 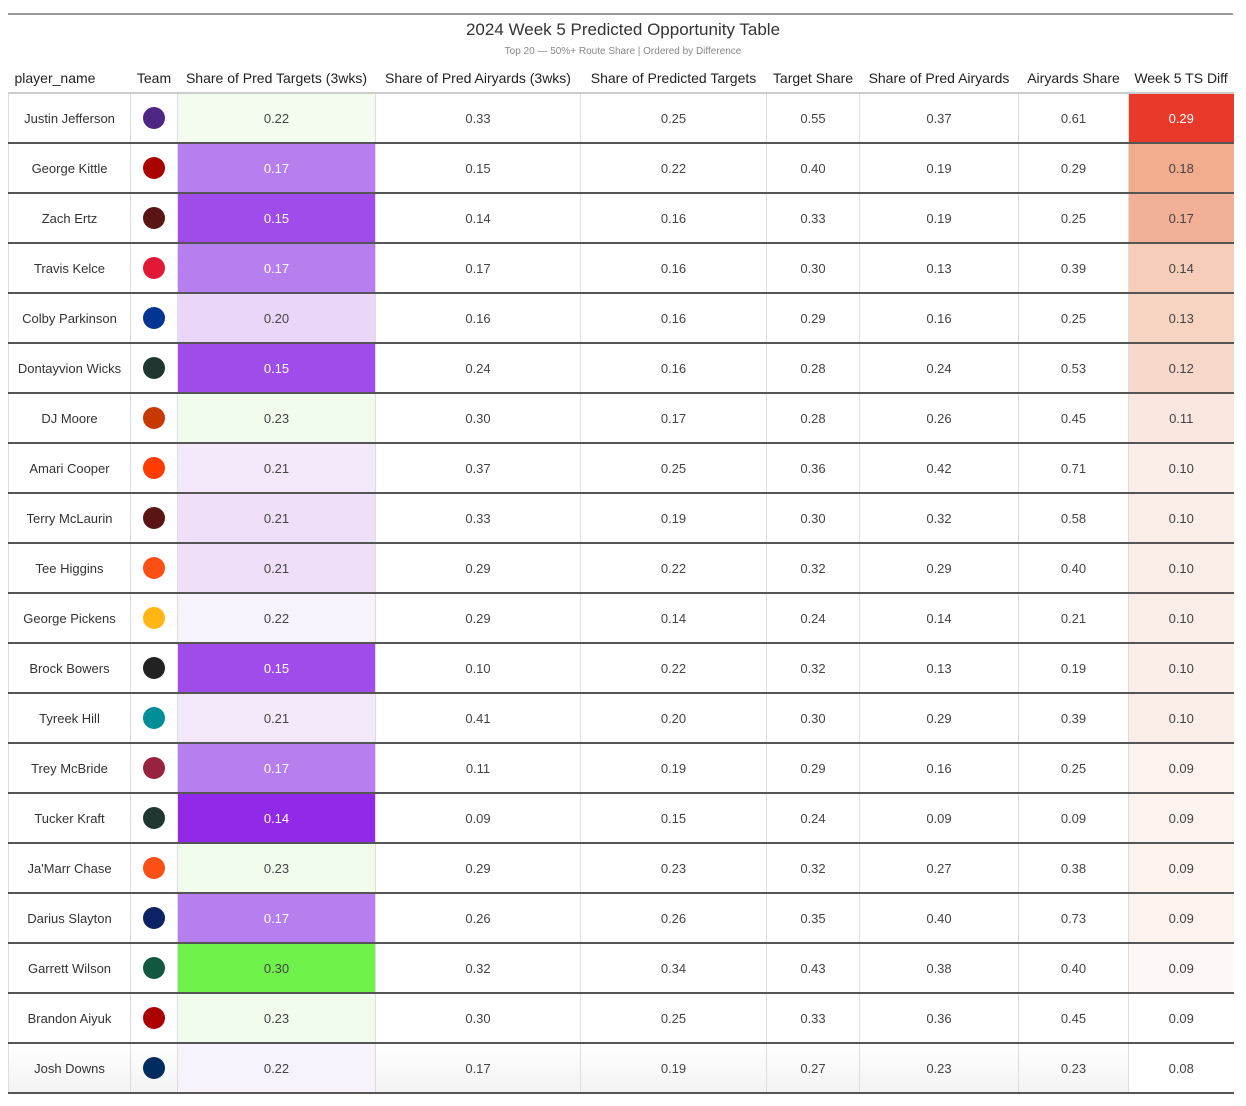 I want to click on value-cell: 0.32, so click(x=813, y=868).